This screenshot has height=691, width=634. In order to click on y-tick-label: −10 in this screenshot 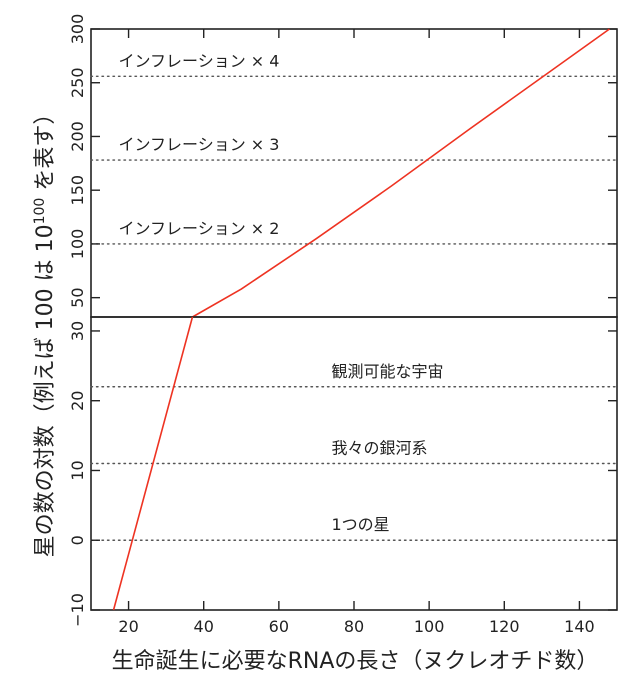, I will do `click(77, 610)`.